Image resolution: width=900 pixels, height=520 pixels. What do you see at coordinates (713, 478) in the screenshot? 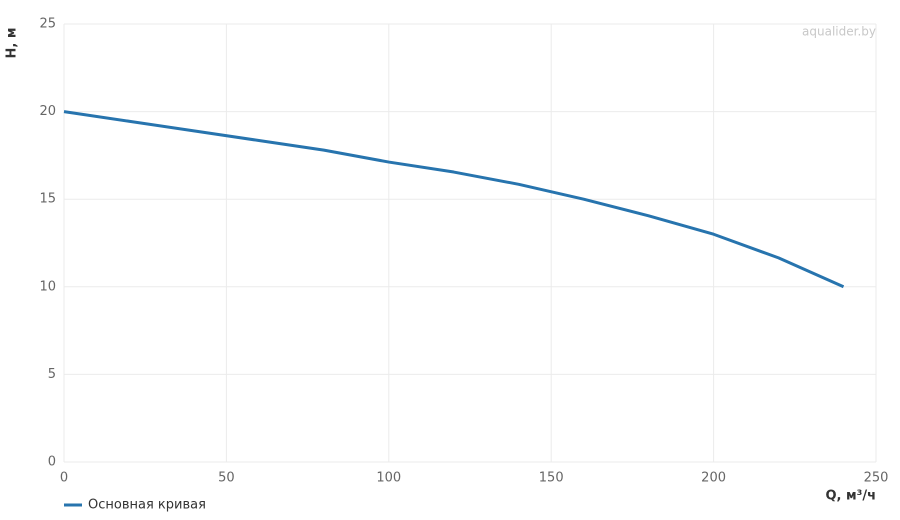
I see `x-tick-label: 200` at bounding box center [713, 478].